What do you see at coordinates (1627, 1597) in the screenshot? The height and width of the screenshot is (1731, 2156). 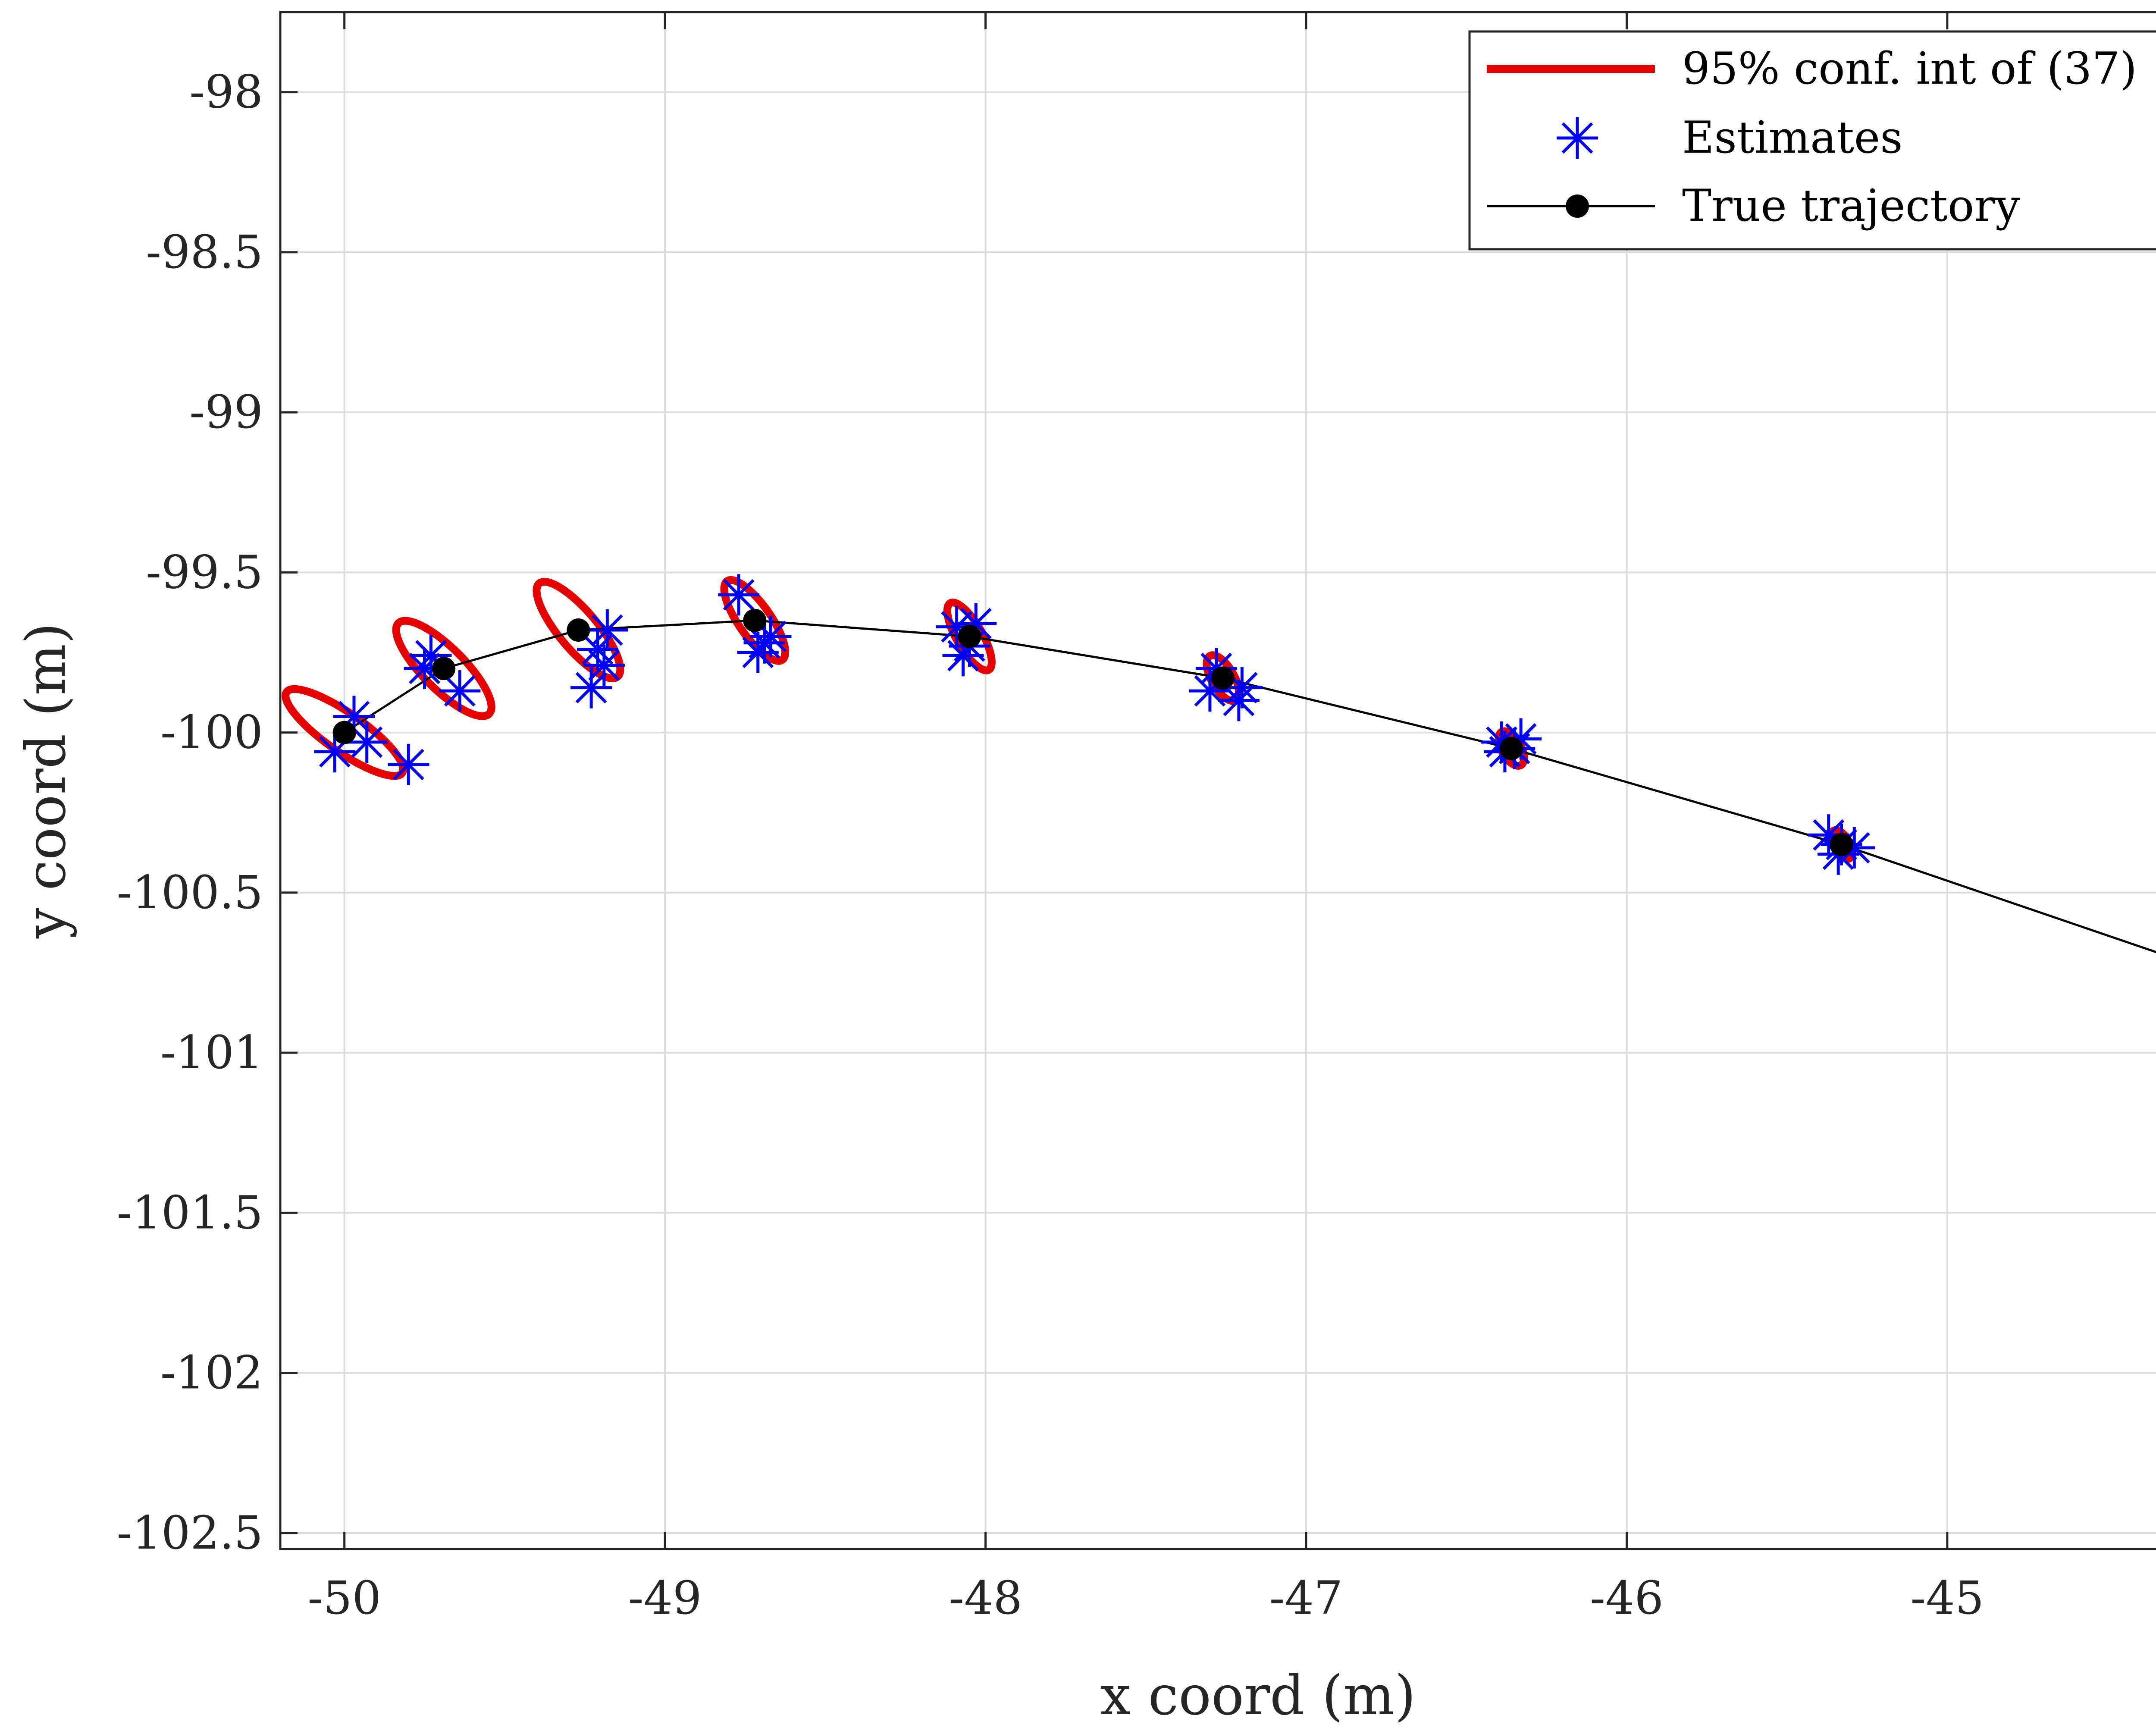 I see `x-tick-label: -46` at bounding box center [1627, 1597].